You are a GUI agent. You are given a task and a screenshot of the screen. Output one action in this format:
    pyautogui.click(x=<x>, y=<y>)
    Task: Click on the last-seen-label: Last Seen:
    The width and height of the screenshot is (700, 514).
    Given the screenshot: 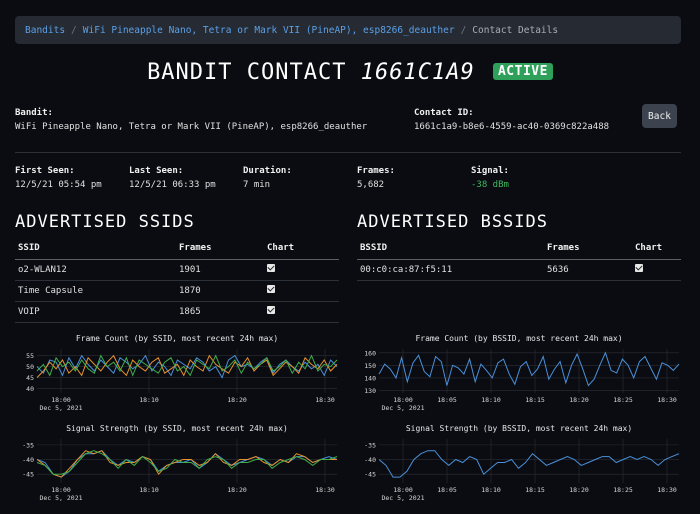 What is the action you would take?
    pyautogui.click(x=156, y=171)
    